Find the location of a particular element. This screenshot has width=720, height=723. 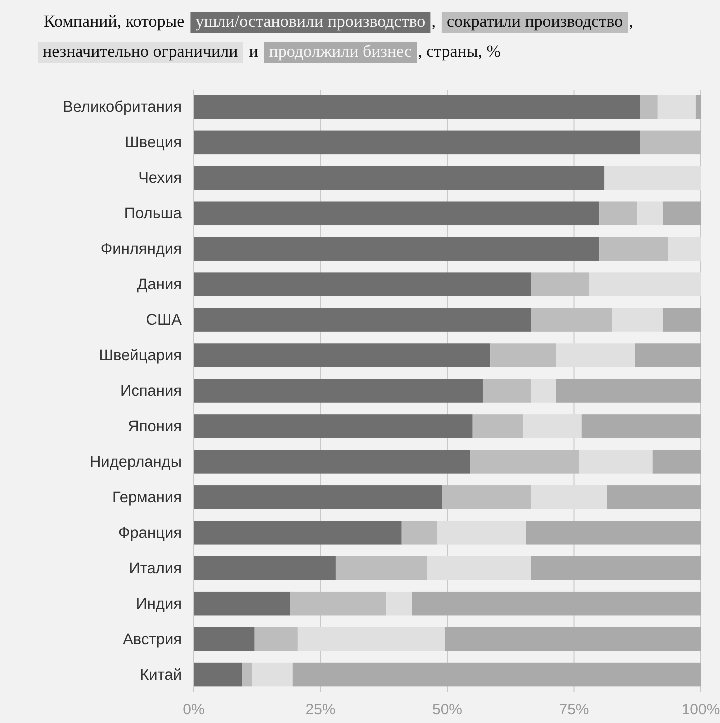

y-tick-label: Нидерланды is located at coordinates (136, 462).